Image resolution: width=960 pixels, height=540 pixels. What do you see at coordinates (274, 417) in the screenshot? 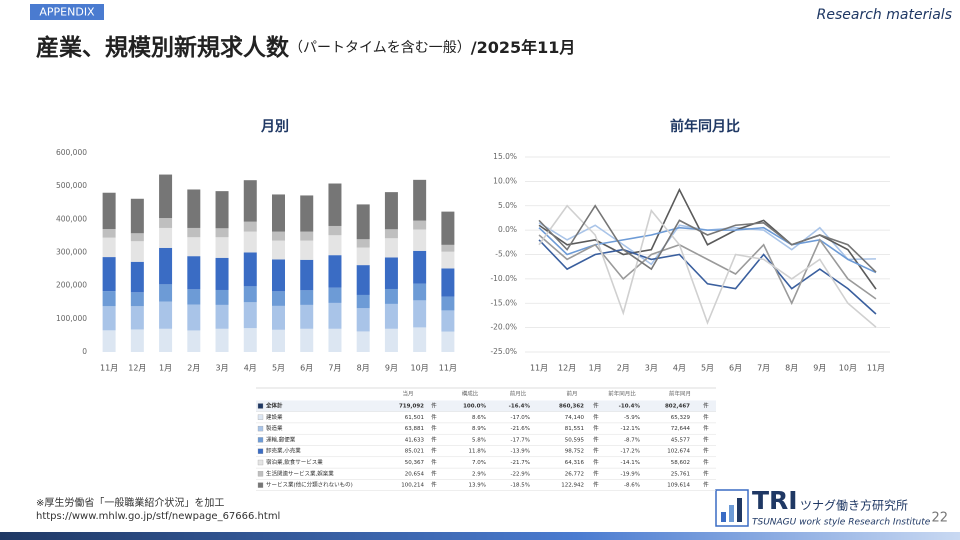
I see `row-label: 建設業` at bounding box center [274, 417].